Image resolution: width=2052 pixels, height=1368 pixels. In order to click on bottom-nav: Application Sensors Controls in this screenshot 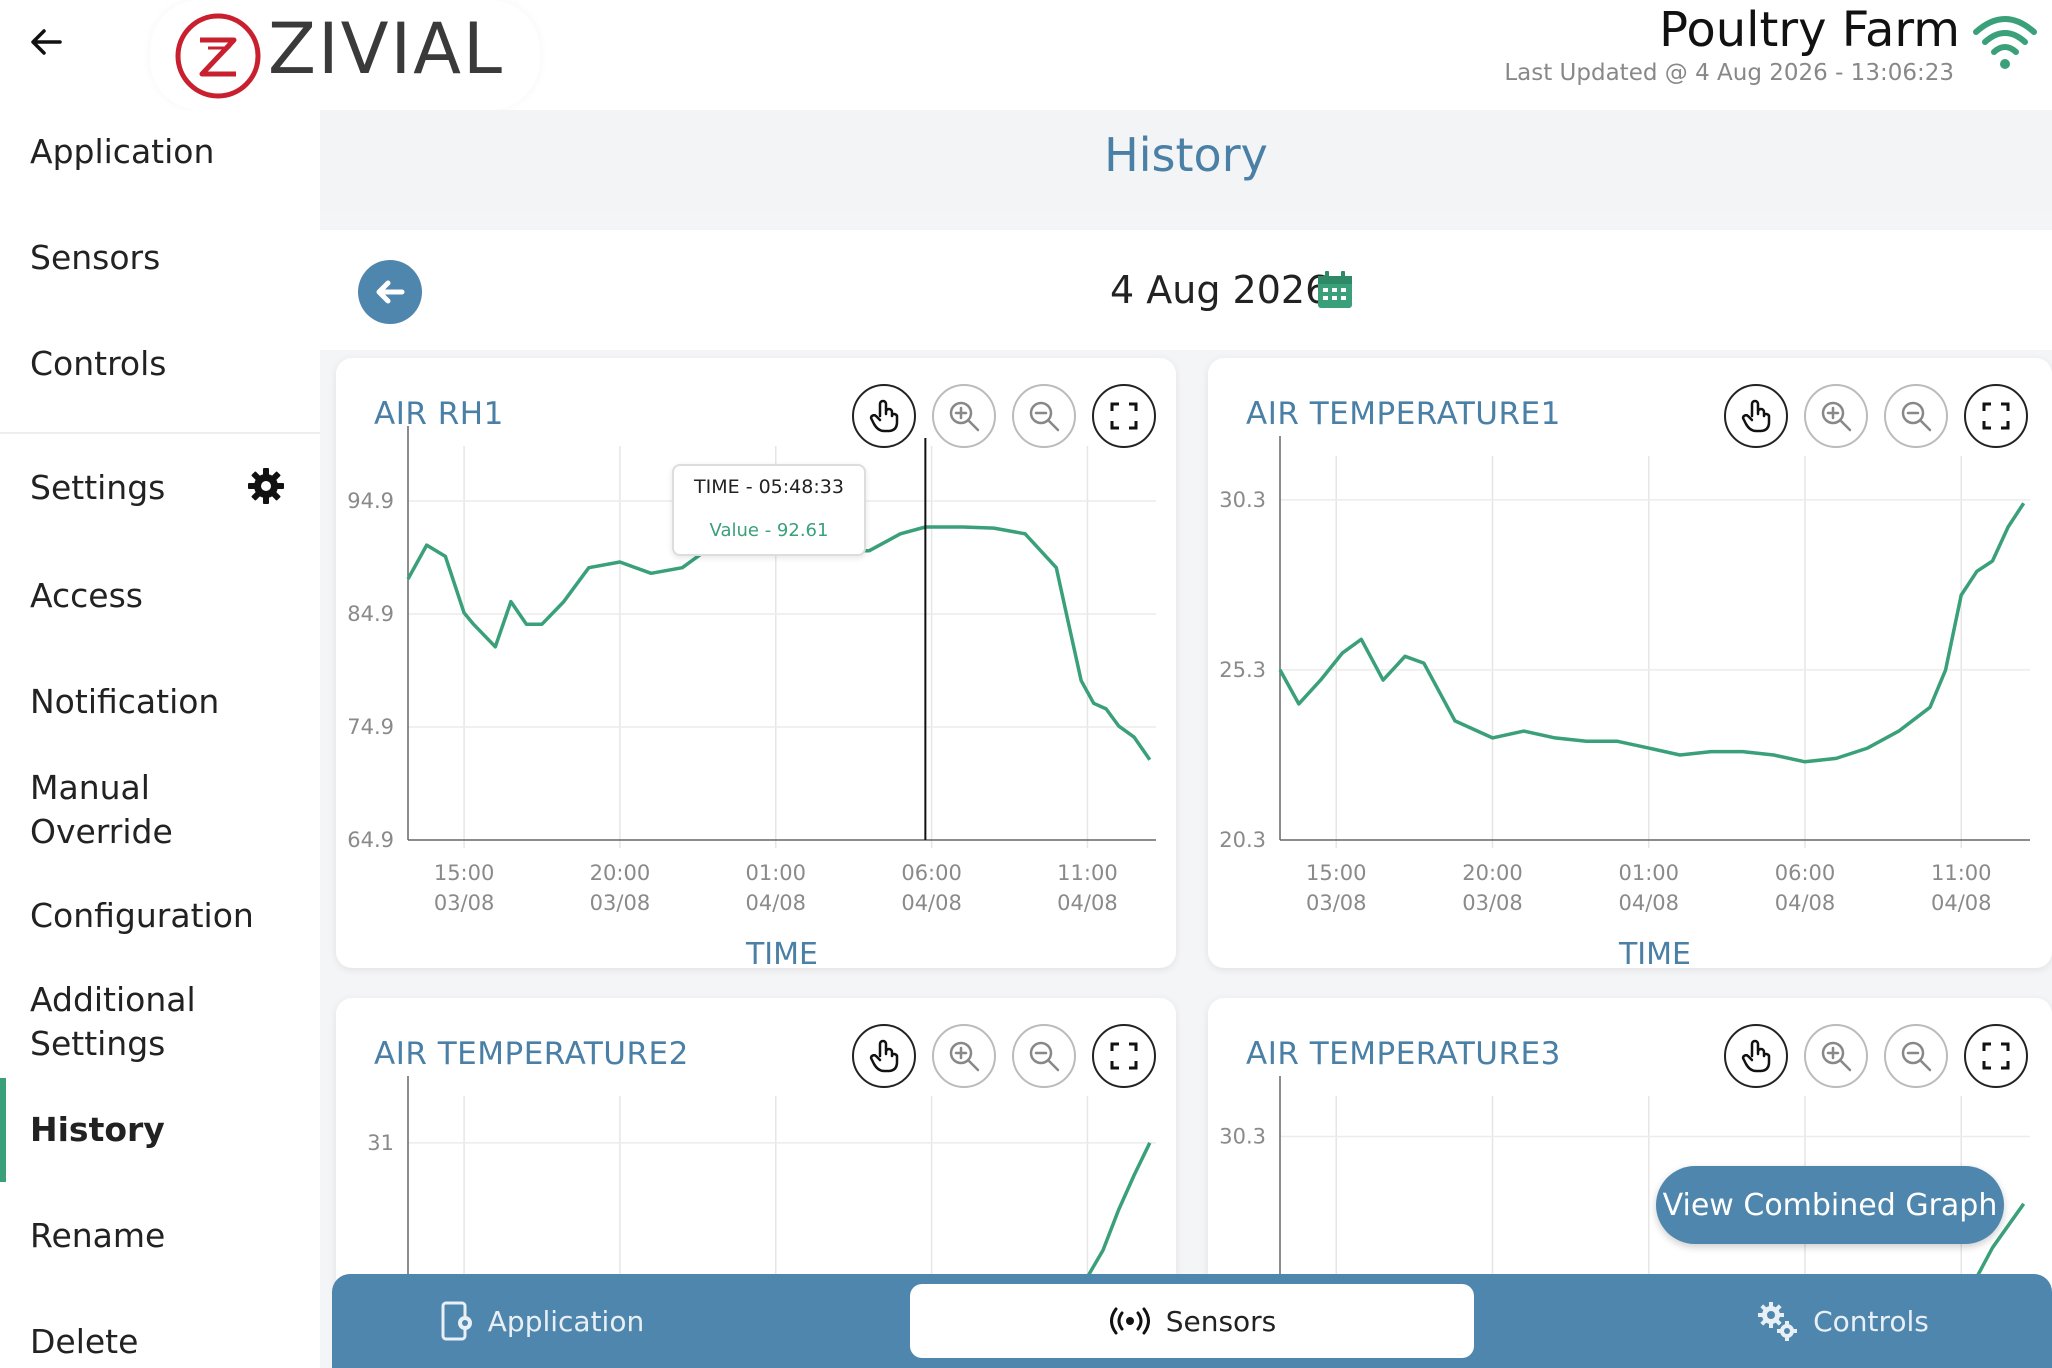, I will do `click(1192, 1321)`.